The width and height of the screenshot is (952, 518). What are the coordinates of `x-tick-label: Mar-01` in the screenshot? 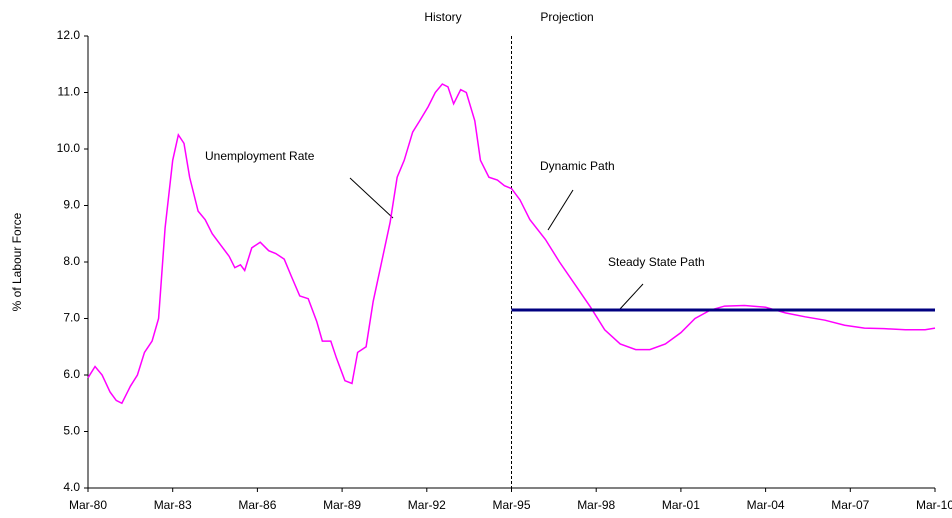 It's located at (681, 505).